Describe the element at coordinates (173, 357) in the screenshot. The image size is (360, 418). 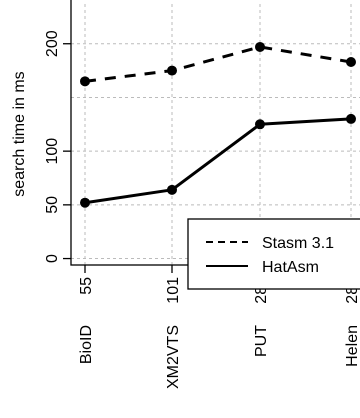
I see `x-tick-label-name: XM2VTS` at that location.